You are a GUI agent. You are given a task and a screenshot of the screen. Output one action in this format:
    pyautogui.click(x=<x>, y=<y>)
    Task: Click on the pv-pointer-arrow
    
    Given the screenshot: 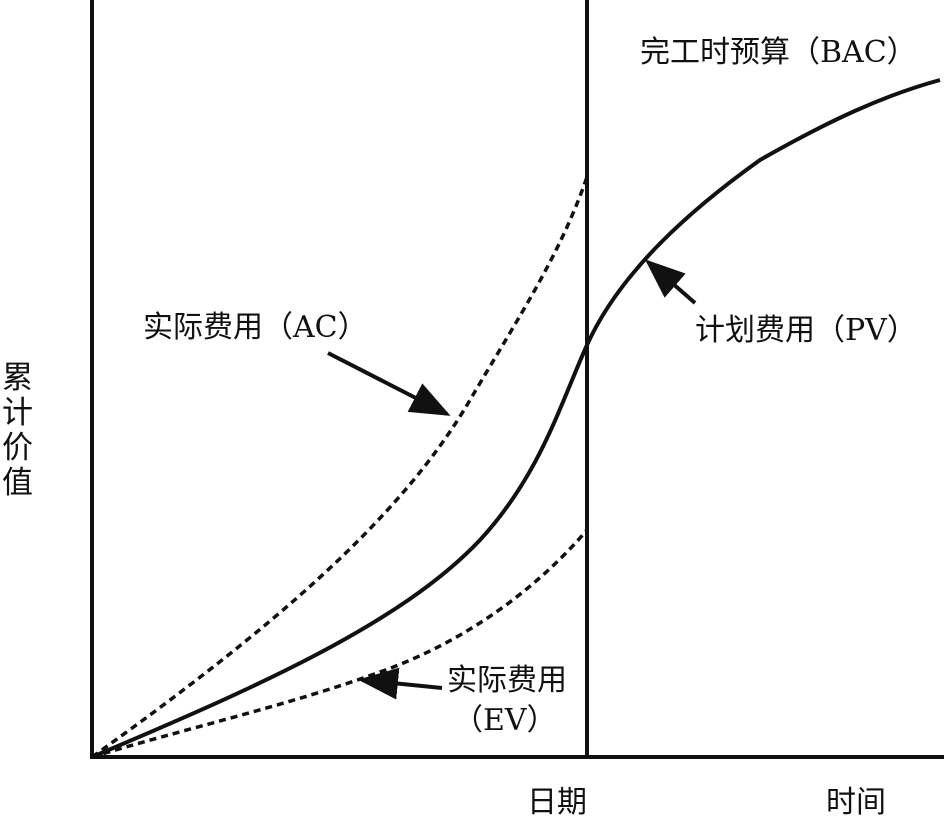 What is the action you would take?
    pyautogui.click(x=670, y=282)
    